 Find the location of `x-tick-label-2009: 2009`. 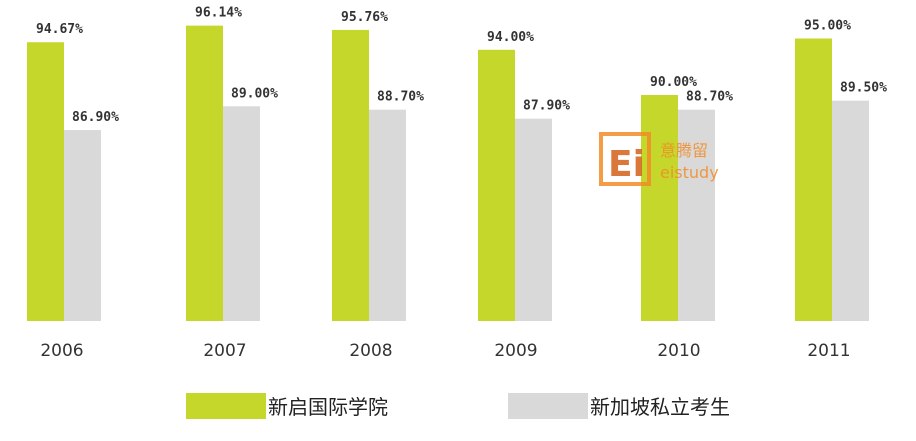

x-tick-label-2009: 2009 is located at coordinates (515, 351).